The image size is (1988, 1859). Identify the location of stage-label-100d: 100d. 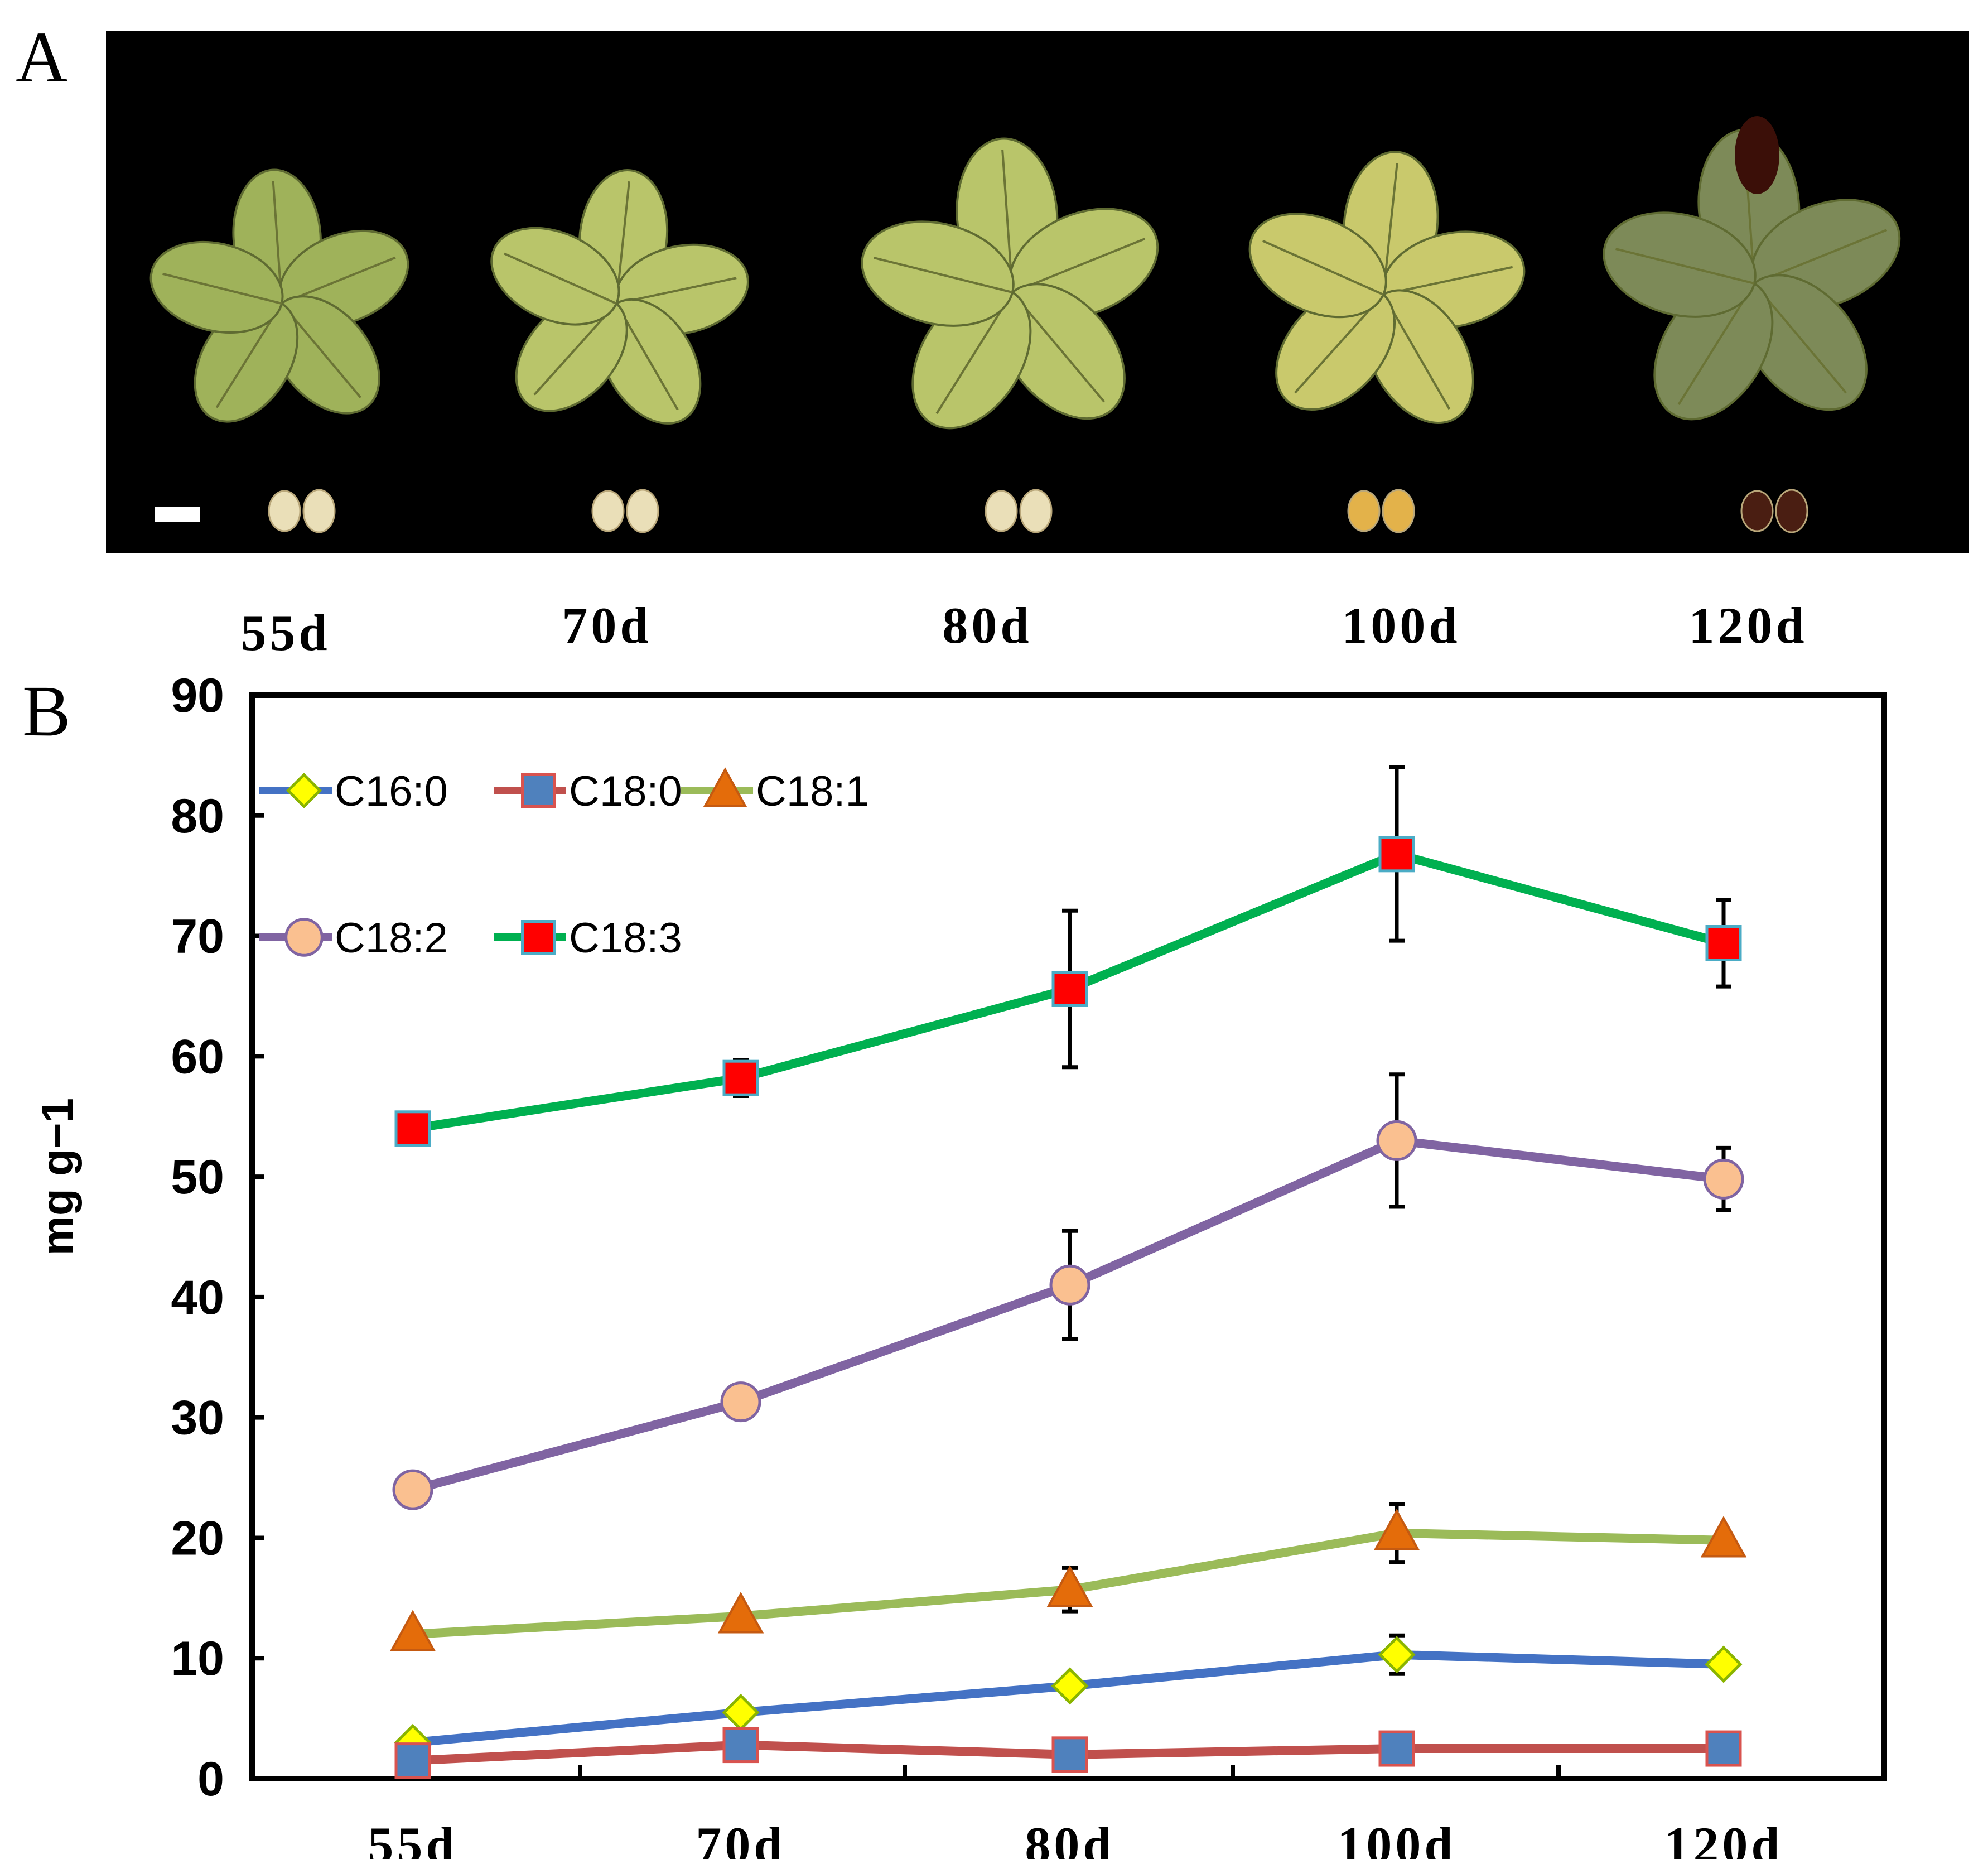
(1402, 625).